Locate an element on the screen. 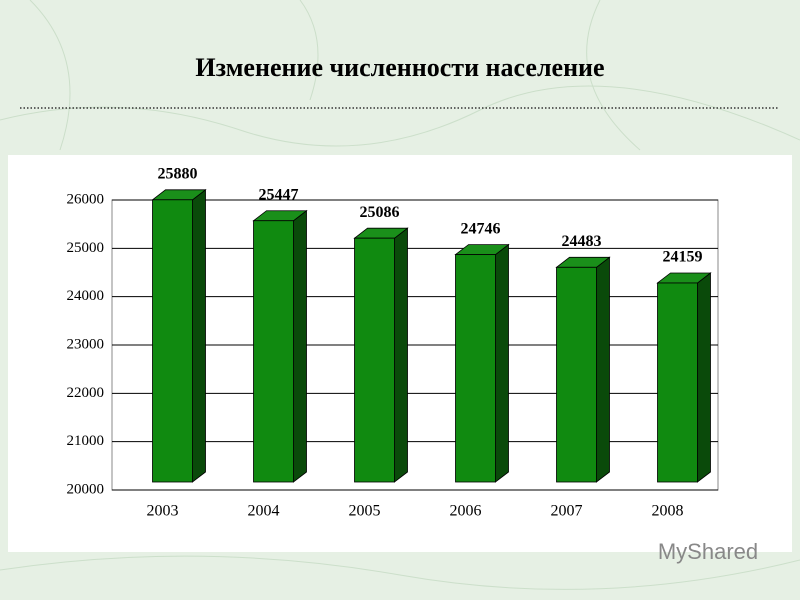 The height and width of the screenshot is (605, 800). y-tick-label: 25000 is located at coordinates (86, 248).